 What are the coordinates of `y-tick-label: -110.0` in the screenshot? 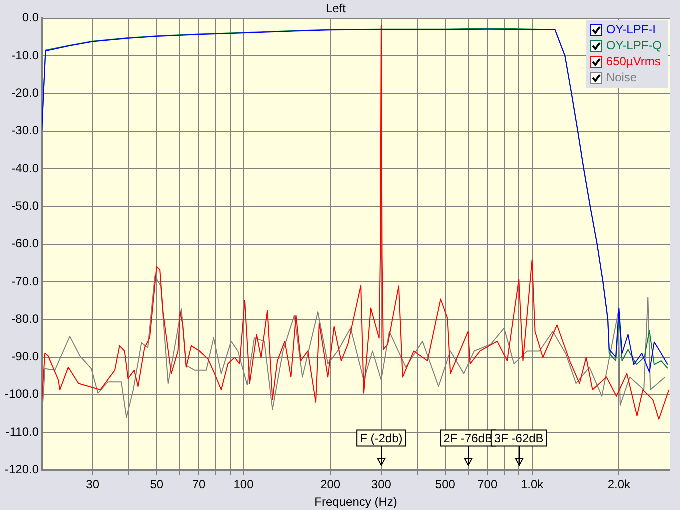 It's located at (23, 431).